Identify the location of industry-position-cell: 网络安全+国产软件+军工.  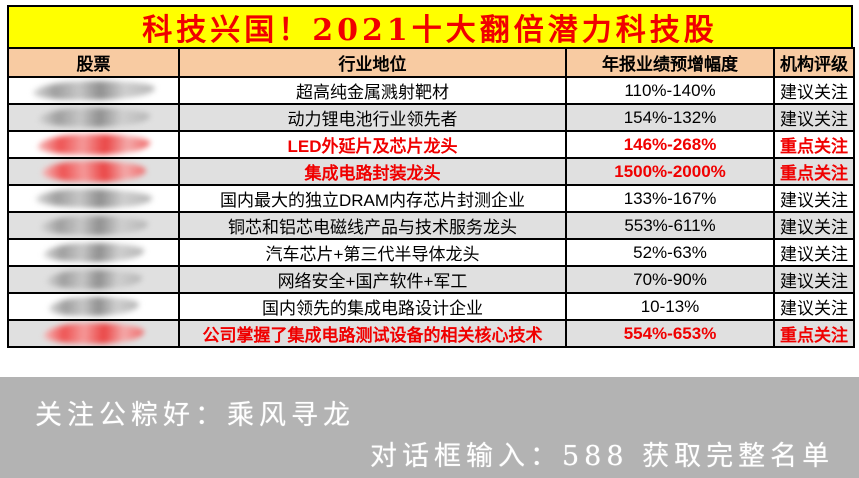
(372, 279).